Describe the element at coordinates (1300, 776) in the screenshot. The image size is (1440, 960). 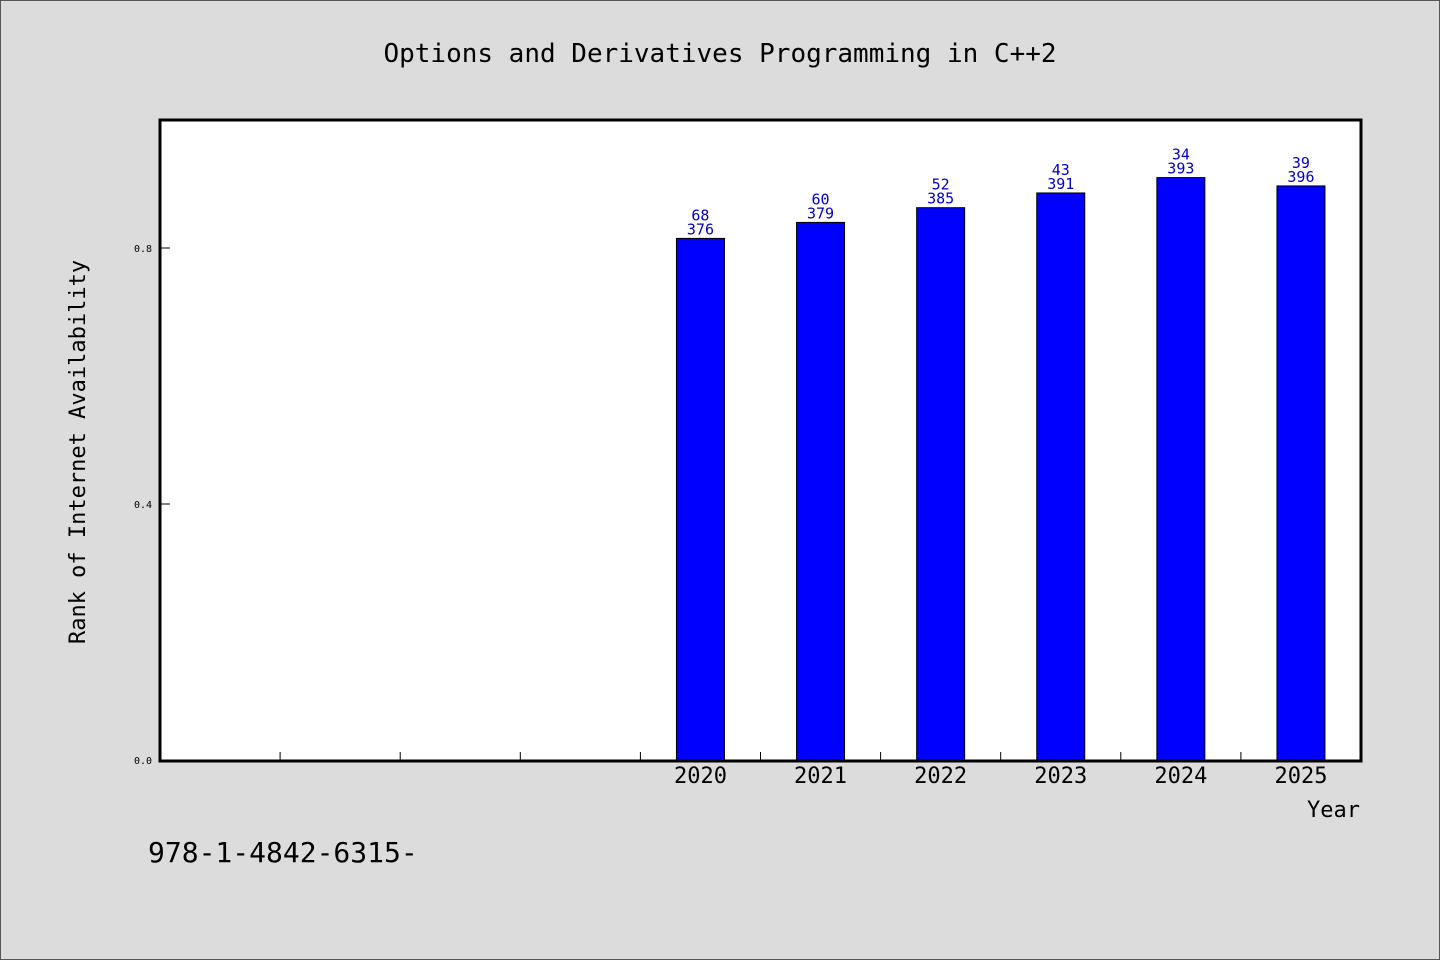
I see `x-tick-label: 2025` at that location.